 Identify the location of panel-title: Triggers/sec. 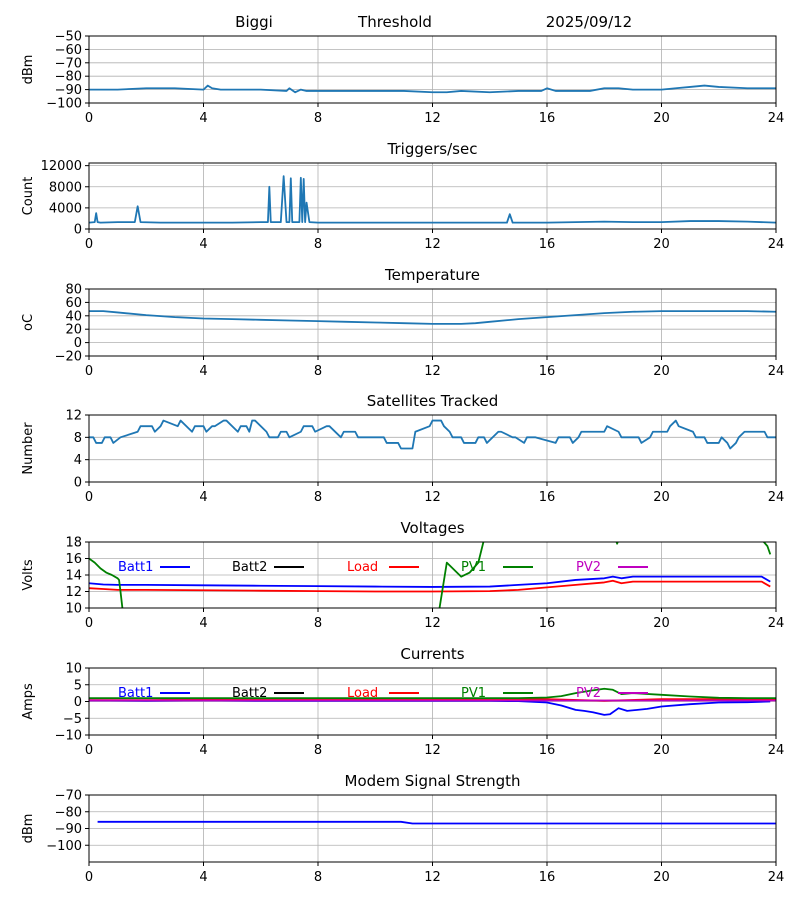
(432, 149).